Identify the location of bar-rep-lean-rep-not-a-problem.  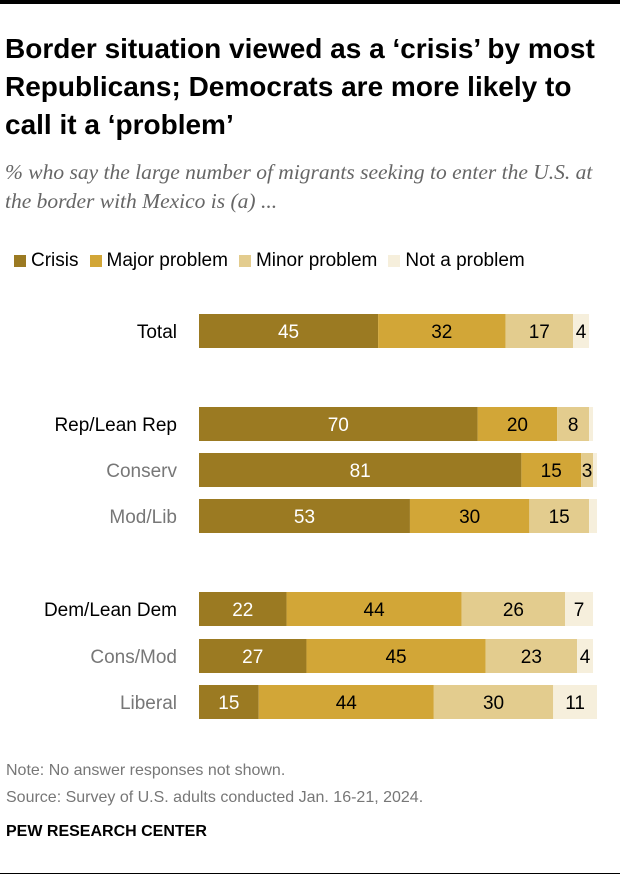
(591, 424).